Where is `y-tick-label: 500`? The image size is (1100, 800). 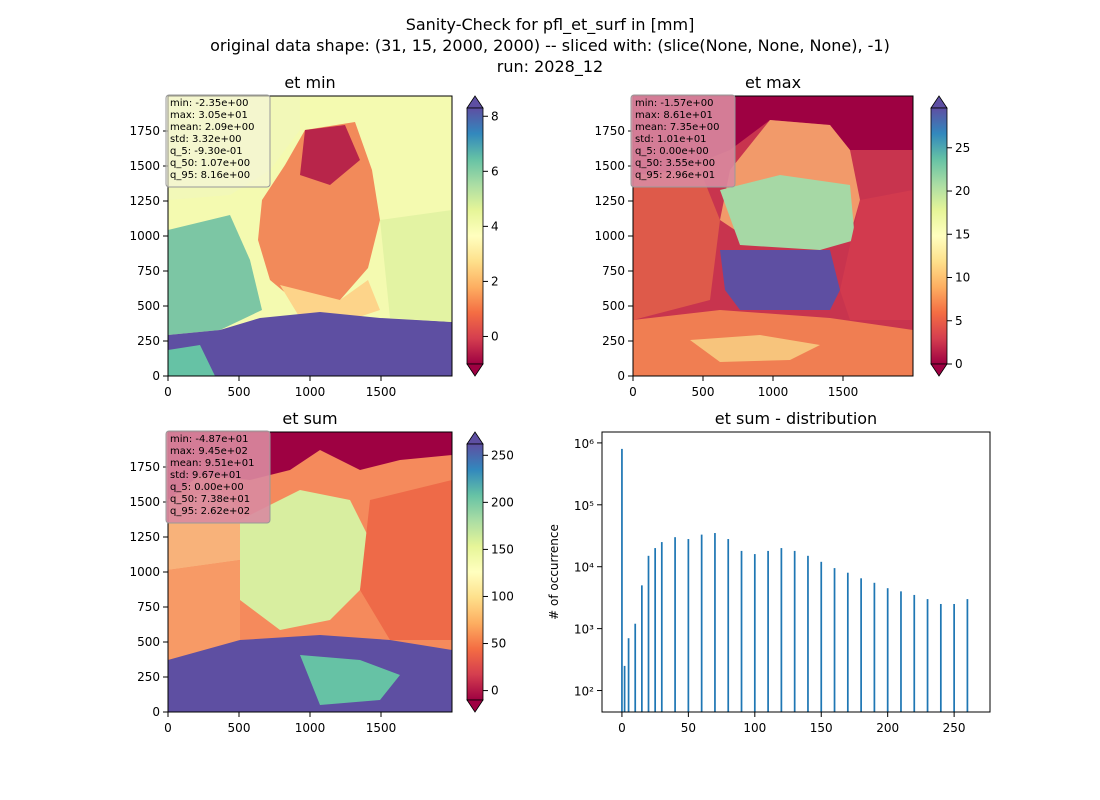 y-tick-label: 500 is located at coordinates (613, 306).